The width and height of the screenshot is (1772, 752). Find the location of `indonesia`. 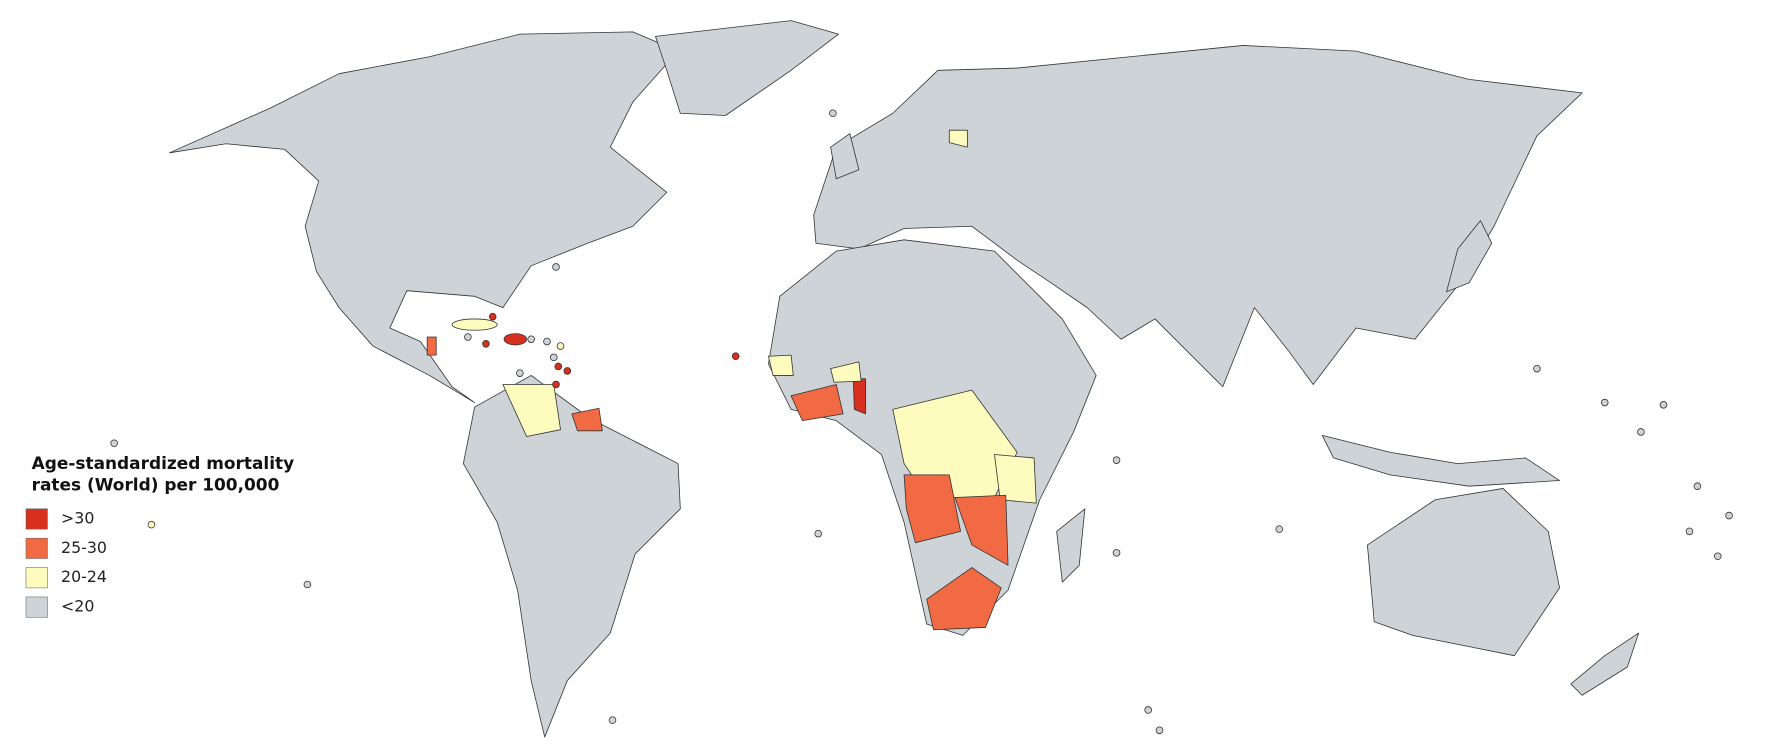

indonesia is located at coordinates (1440, 460).